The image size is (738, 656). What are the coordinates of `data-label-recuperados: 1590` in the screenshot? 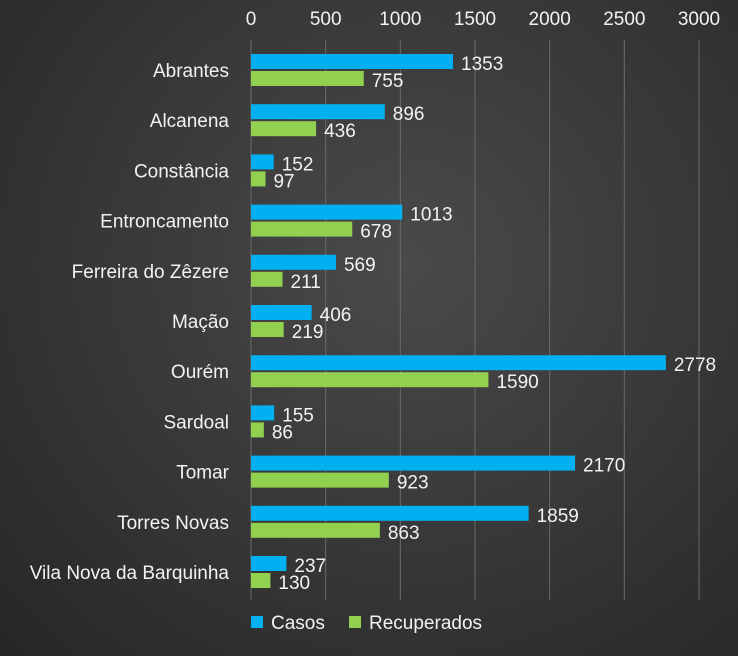 It's located at (517, 382).